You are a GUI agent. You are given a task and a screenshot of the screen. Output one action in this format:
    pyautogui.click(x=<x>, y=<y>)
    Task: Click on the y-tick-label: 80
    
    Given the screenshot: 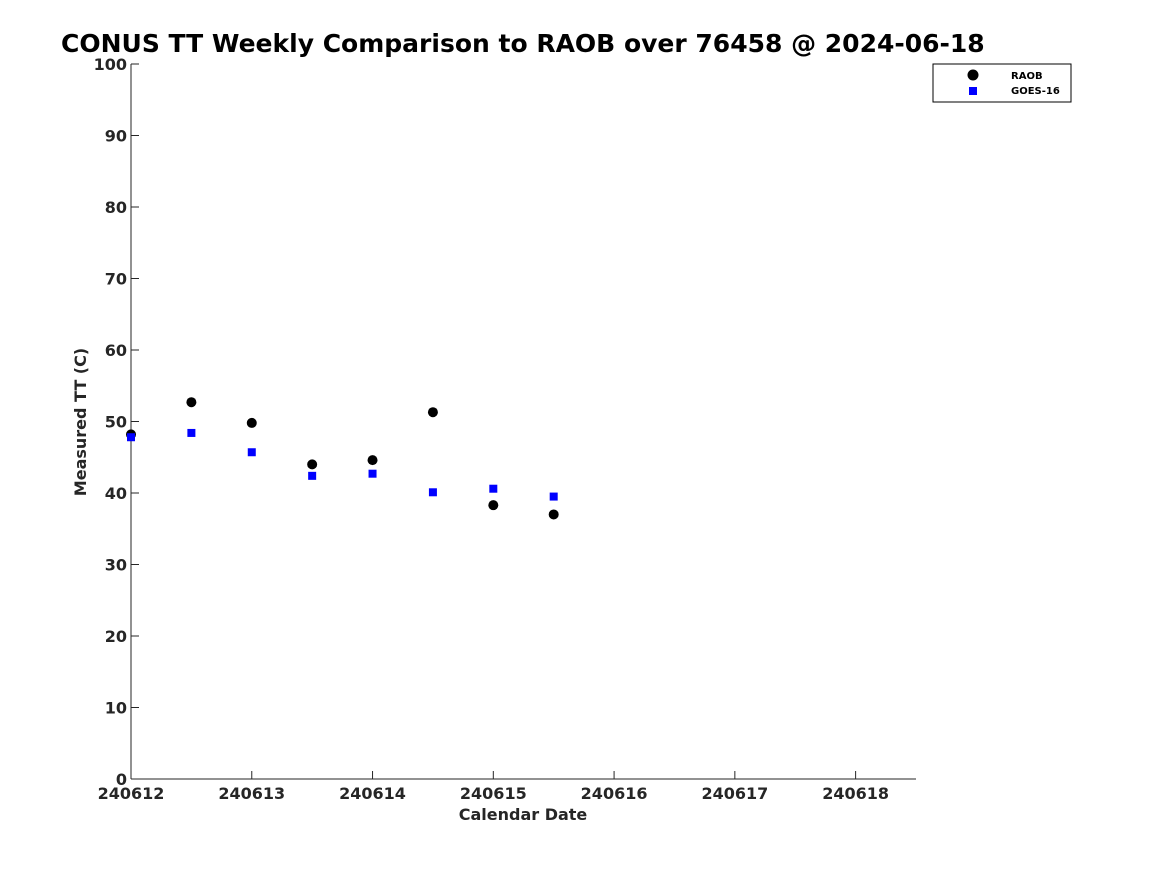 What is the action you would take?
    pyautogui.click(x=116, y=207)
    